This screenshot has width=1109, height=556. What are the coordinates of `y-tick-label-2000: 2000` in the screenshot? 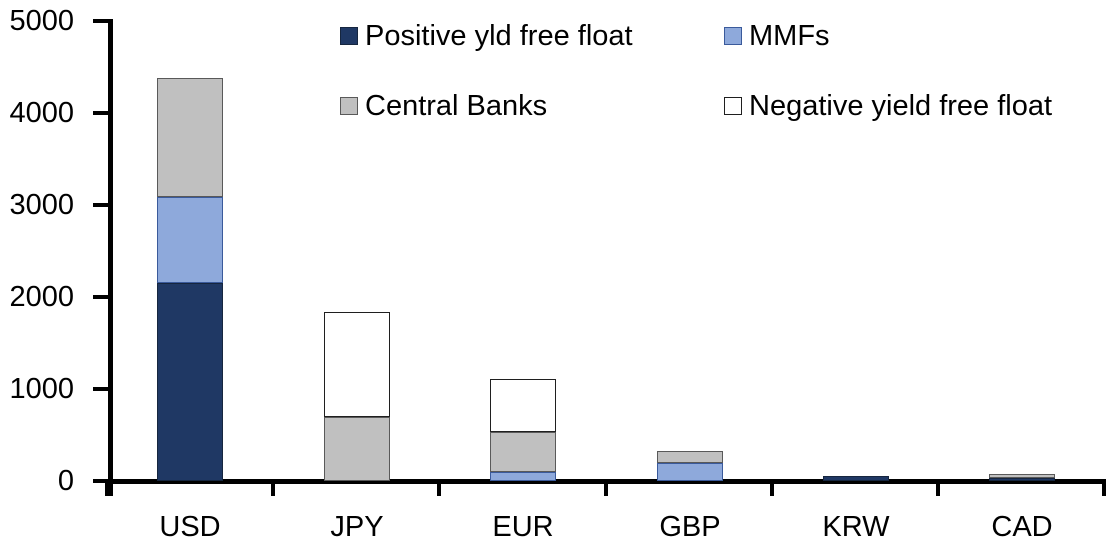 It's located at (41, 297).